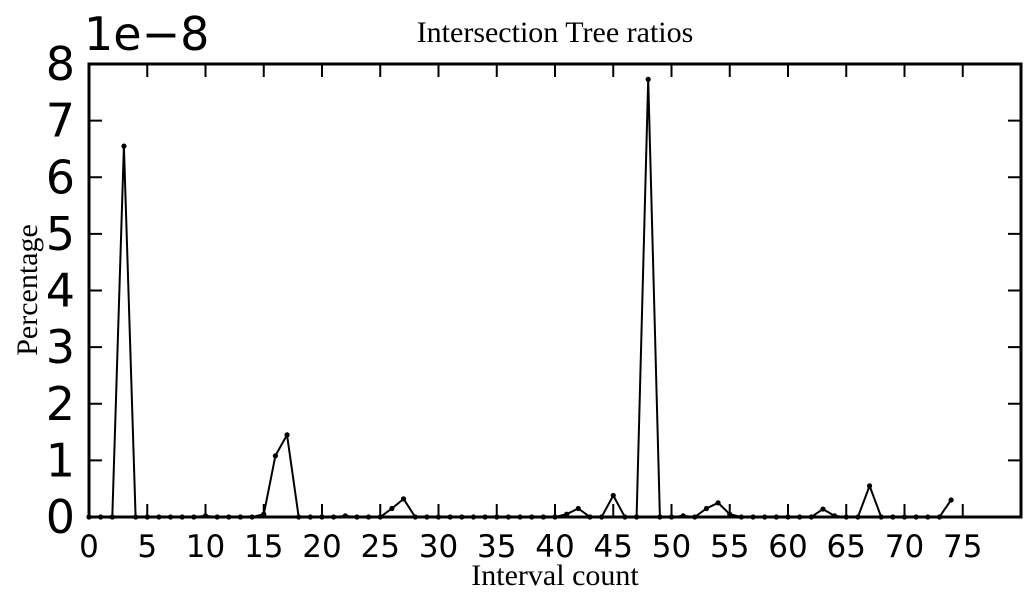  What do you see at coordinates (729, 547) in the screenshot?
I see `x-tick-label: 55` at bounding box center [729, 547].